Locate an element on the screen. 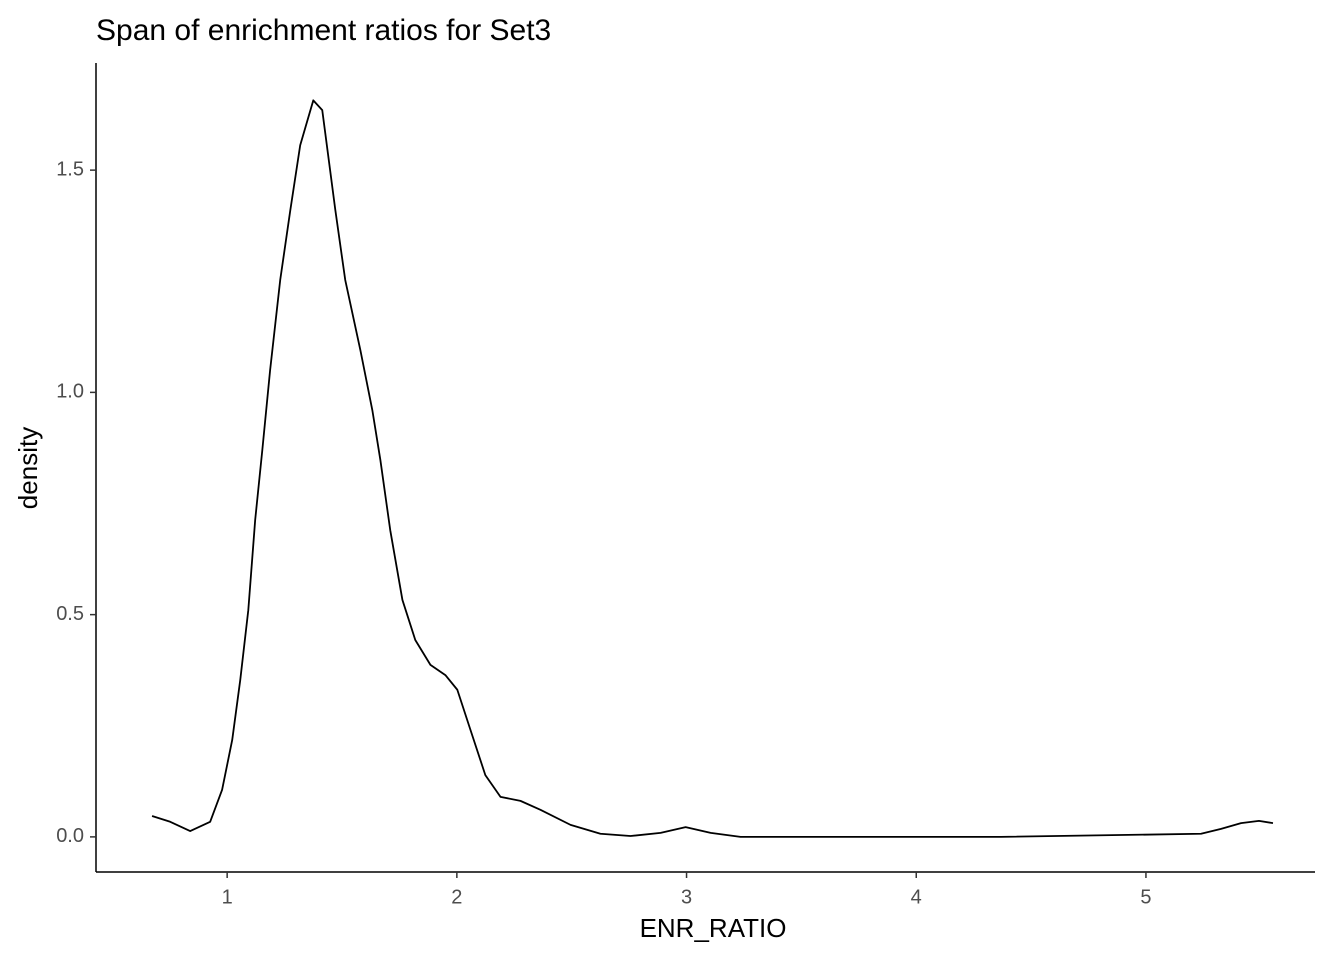 Image resolution: width=1344 pixels, height=960 pixels. y-tick-label: 0.5 is located at coordinates (70, 614).